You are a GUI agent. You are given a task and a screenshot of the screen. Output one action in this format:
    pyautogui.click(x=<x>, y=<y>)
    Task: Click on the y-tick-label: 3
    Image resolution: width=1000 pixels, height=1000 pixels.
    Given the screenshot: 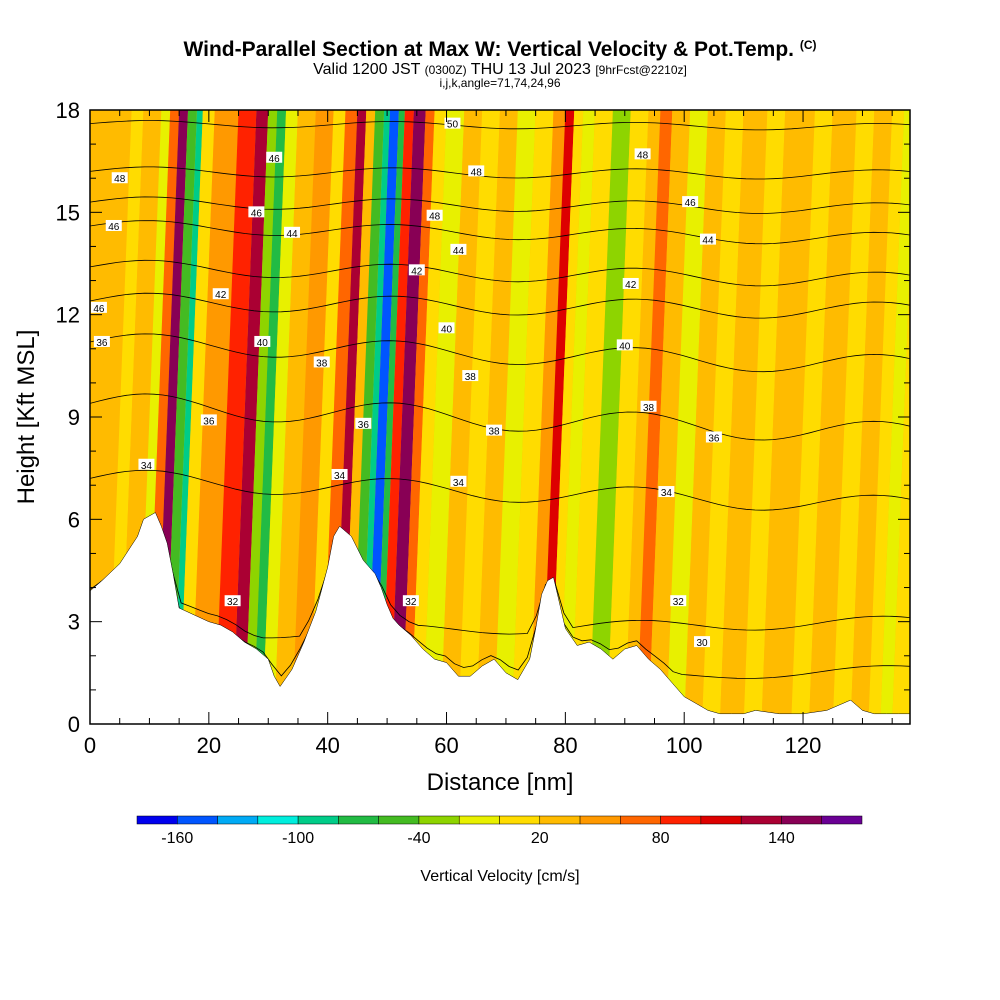 What is the action you would take?
    pyautogui.click(x=74, y=622)
    